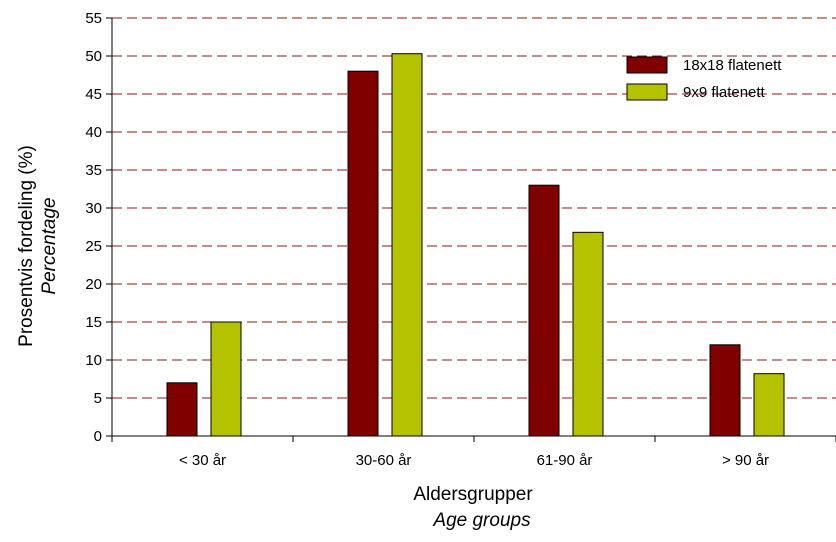  What do you see at coordinates (481, 520) in the screenshot?
I see `x-axis-label-english: Age groups` at bounding box center [481, 520].